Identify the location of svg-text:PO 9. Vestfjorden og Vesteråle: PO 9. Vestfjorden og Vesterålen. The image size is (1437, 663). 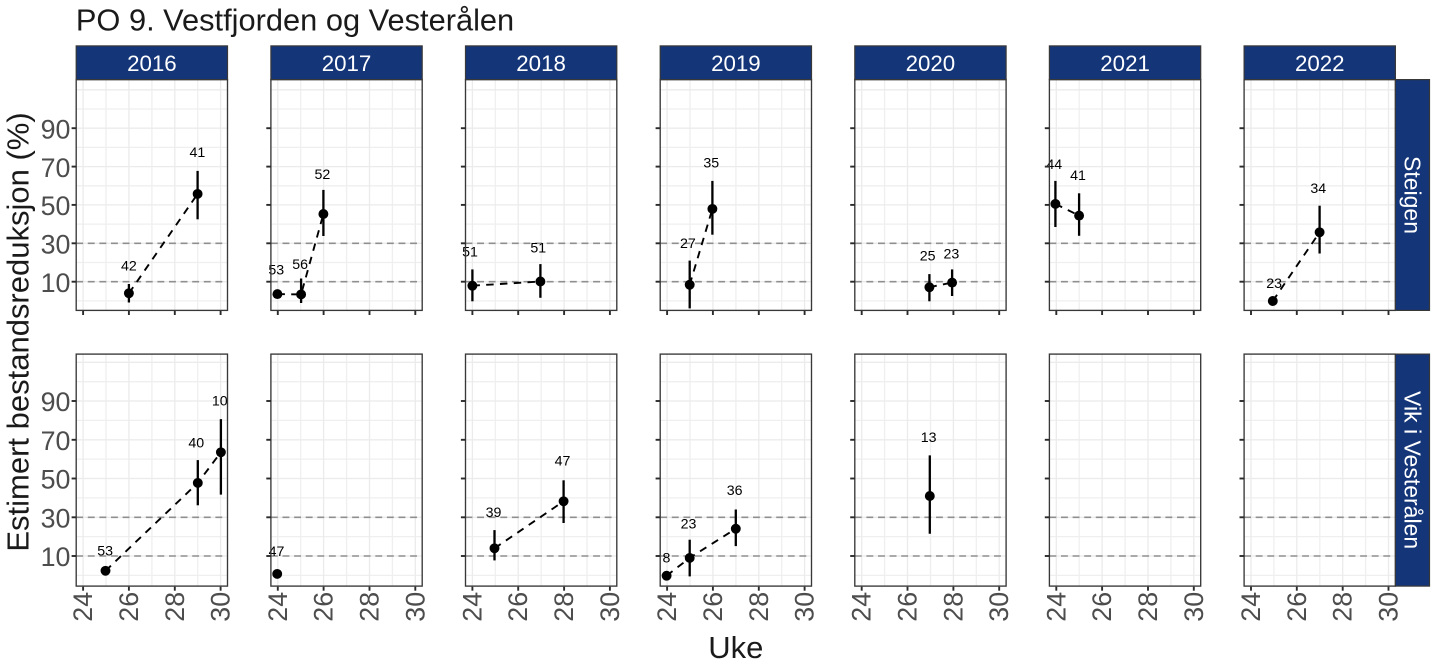
(295, 19).